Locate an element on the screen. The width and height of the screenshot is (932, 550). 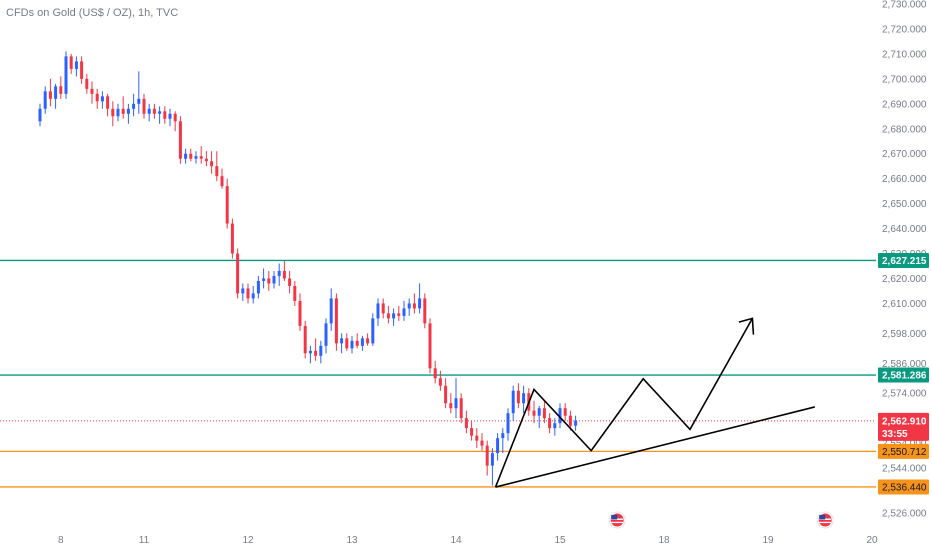
event-markers is located at coordinates (721, 520).